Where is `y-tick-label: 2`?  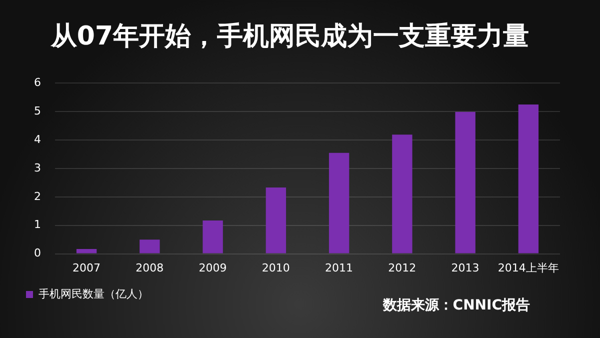
y-tick-label: 2 is located at coordinates (37, 196).